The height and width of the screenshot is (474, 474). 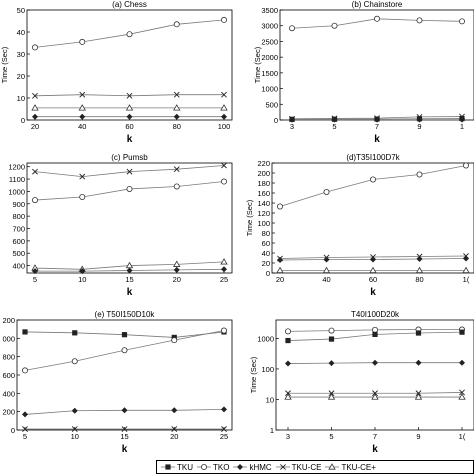 I want to click on y-tick-label: 600, so click(x=8, y=375).